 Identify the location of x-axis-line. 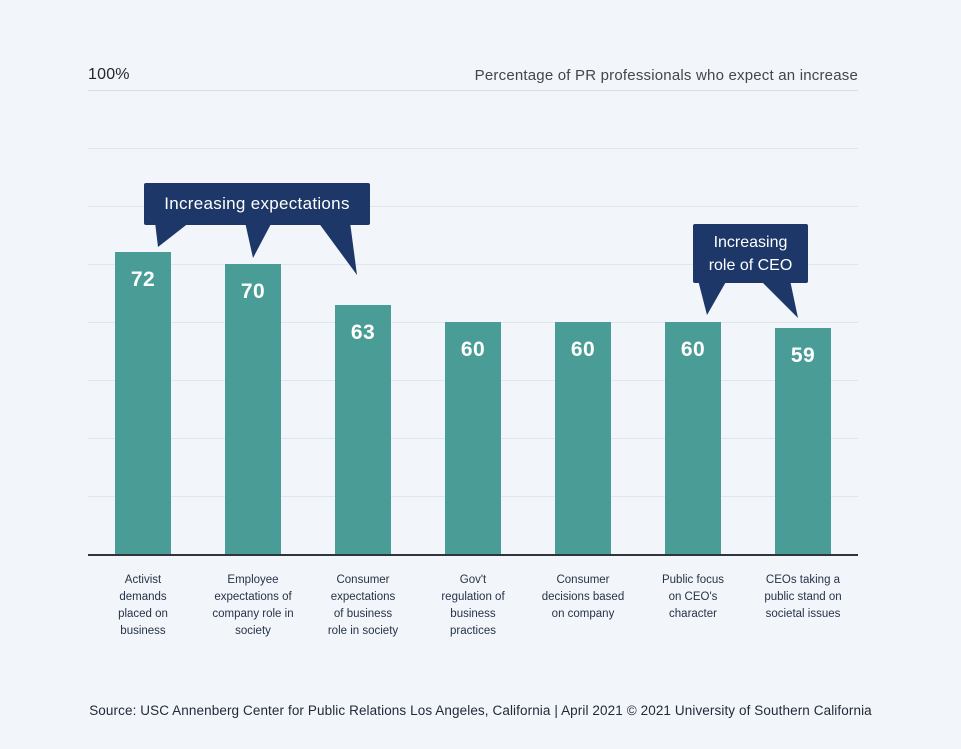
(473, 555).